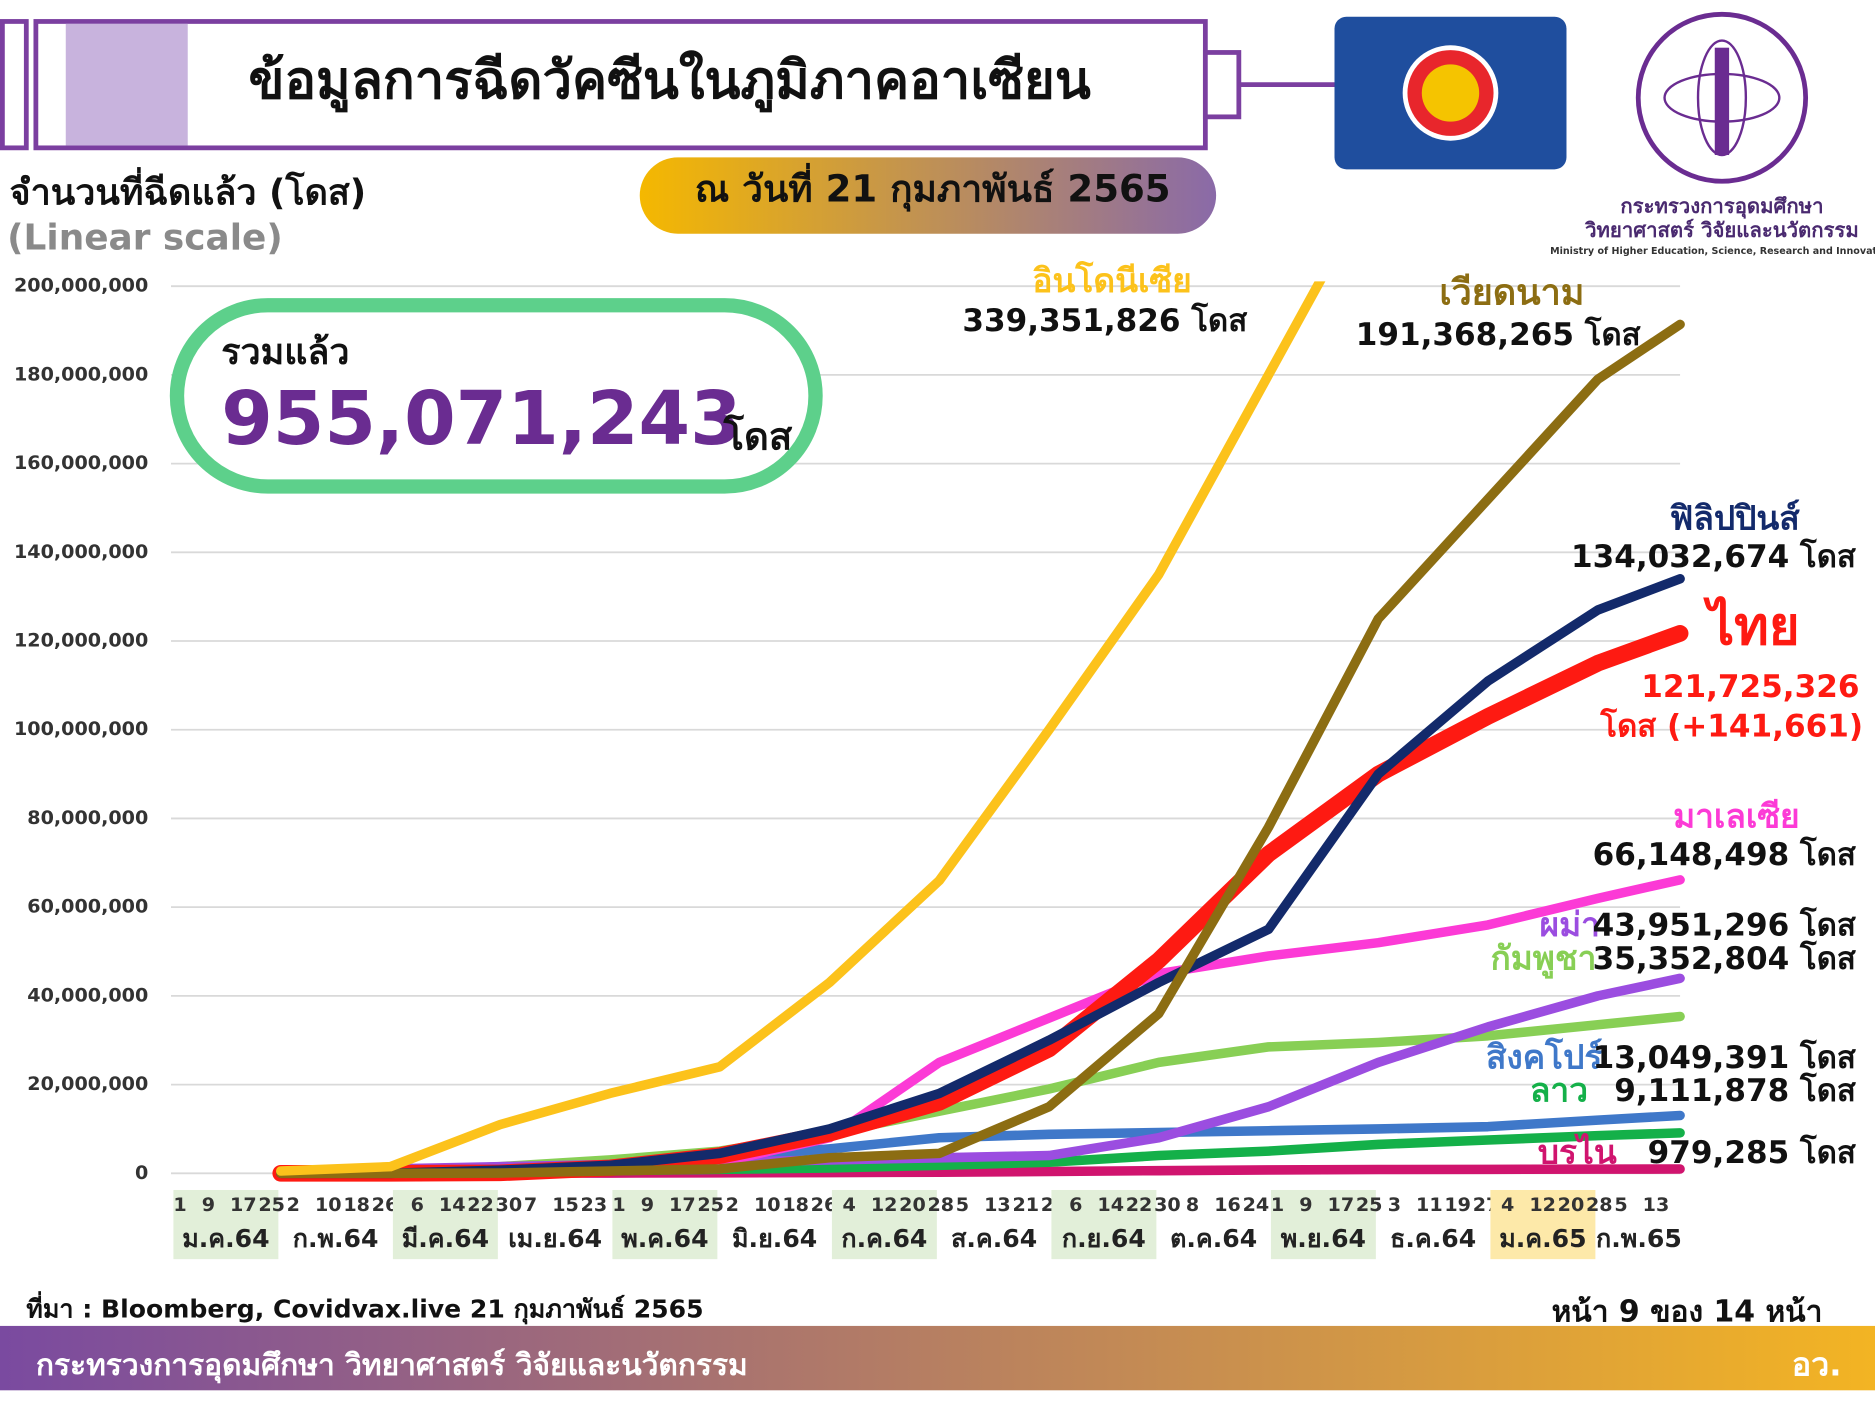 The width and height of the screenshot is (1875, 1407). Describe the element at coordinates (145, 238) in the screenshot. I see `scale-note: (Linear scale)` at that location.